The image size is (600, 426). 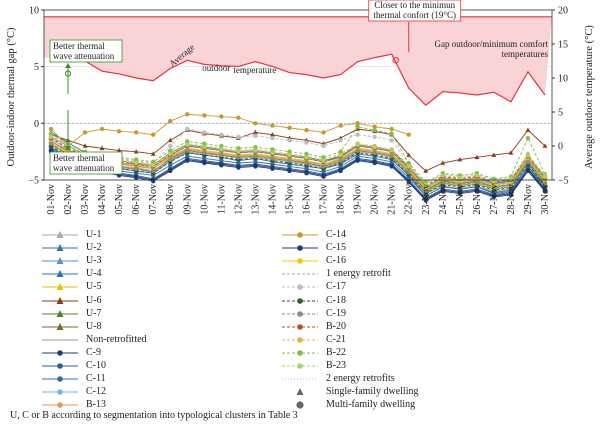 I want to click on legend-label: U-5, so click(x=94, y=287).